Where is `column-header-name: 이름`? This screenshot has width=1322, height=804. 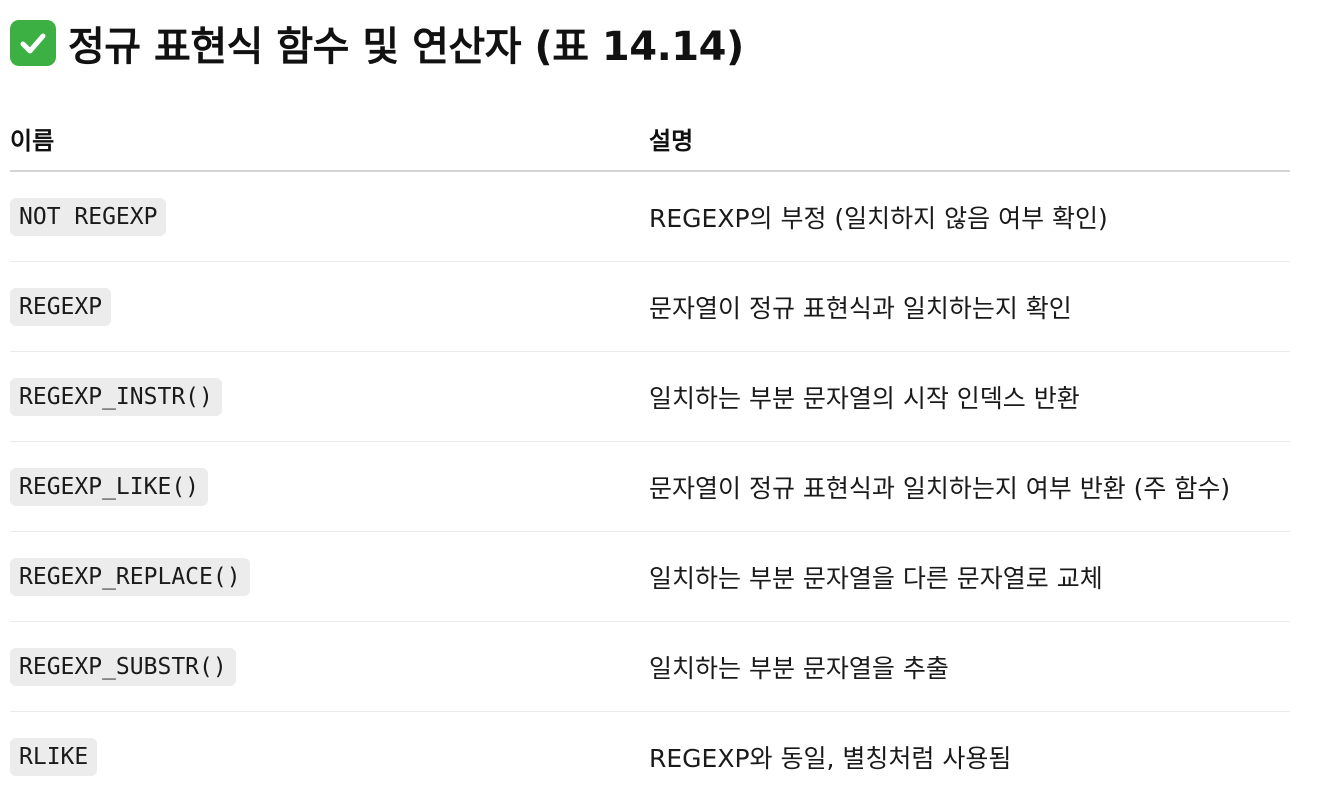 column-header-name: 이름 is located at coordinates (329, 139).